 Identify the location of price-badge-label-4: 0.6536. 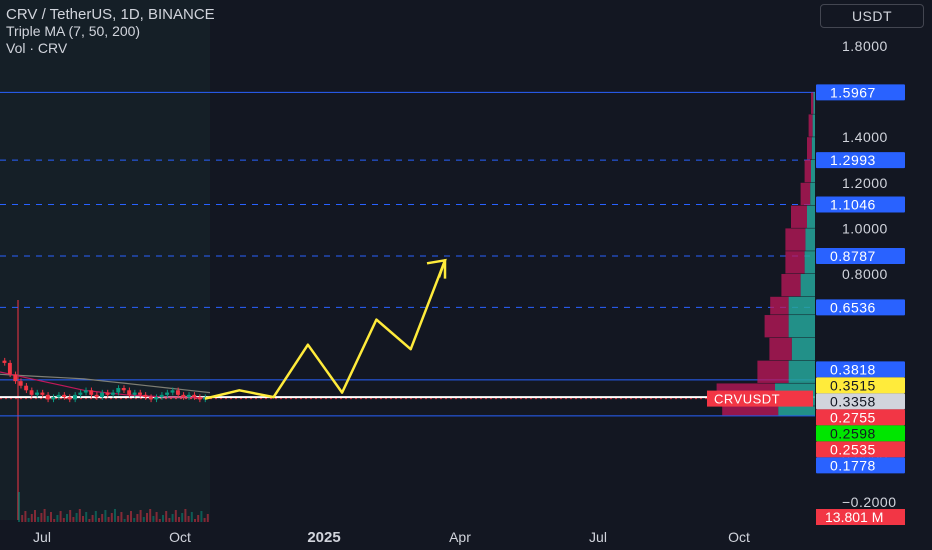
(853, 307).